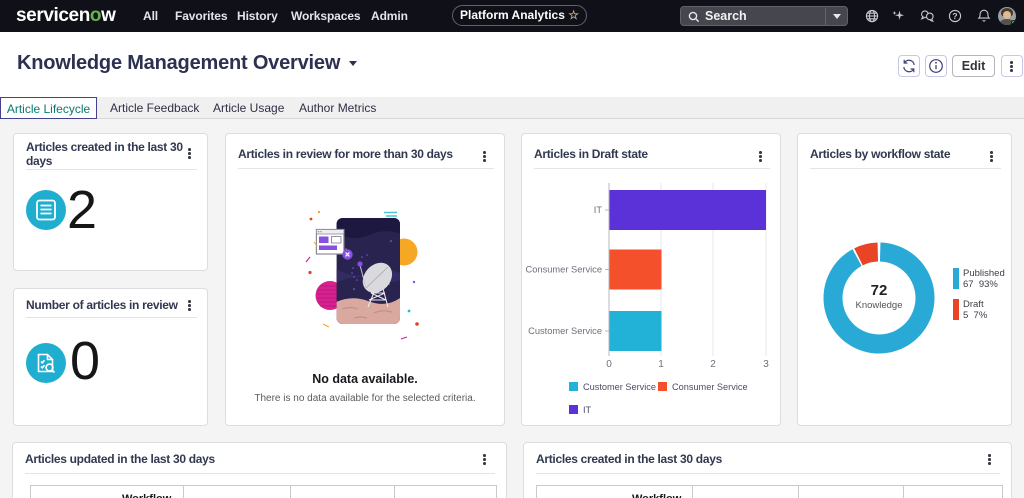  Describe the element at coordinates (661, 364) in the screenshot. I see `svg-text: 1` at that location.